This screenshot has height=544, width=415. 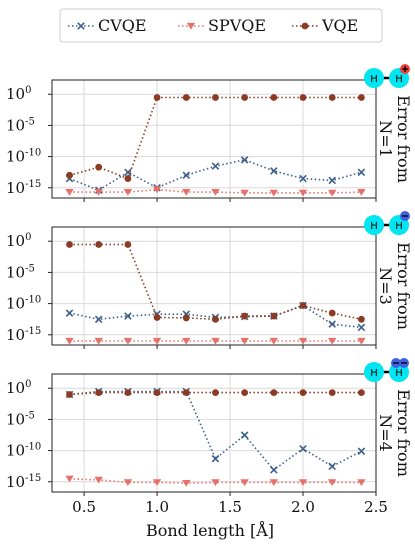 I want to click on series-vqe, so click(x=215, y=138).